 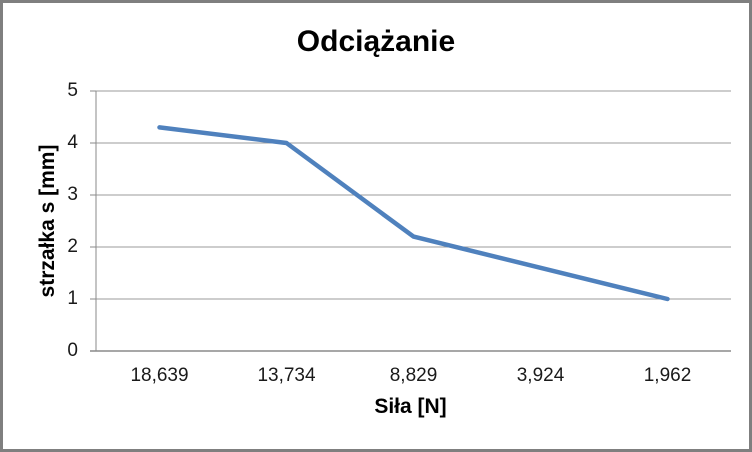 What do you see at coordinates (410, 406) in the screenshot?
I see `x-axis-title: Siła [N]` at bounding box center [410, 406].